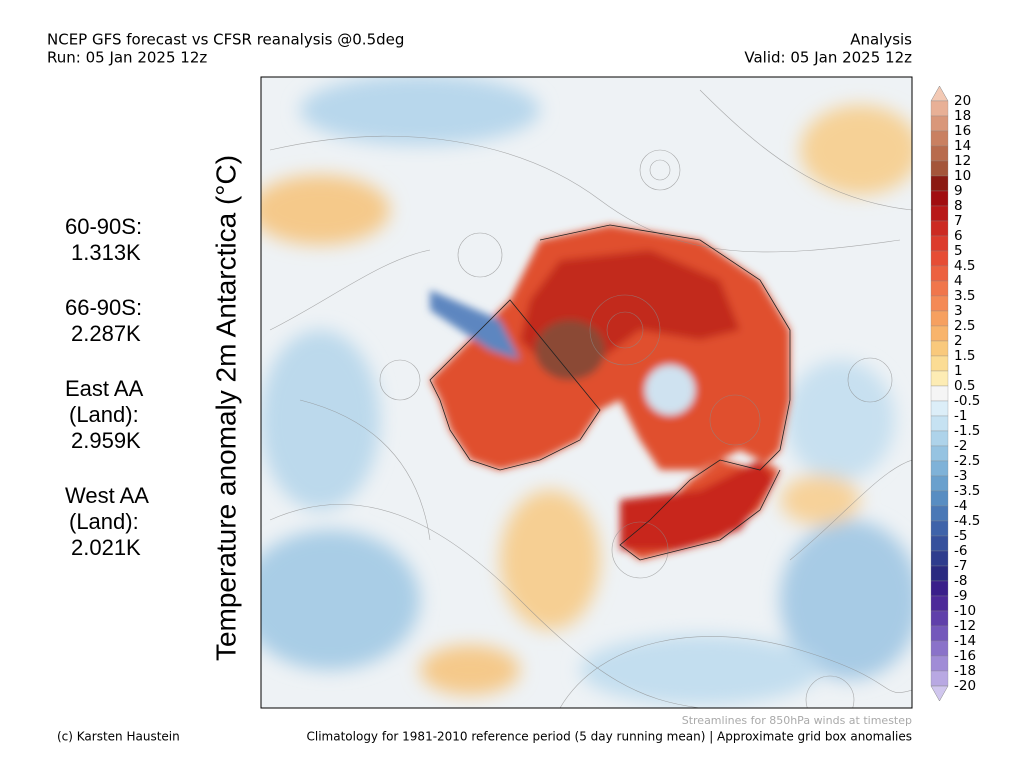 The image size is (1024, 772). Describe the element at coordinates (958, 371) in the screenshot. I see `colorbar-label: 1` at that location.